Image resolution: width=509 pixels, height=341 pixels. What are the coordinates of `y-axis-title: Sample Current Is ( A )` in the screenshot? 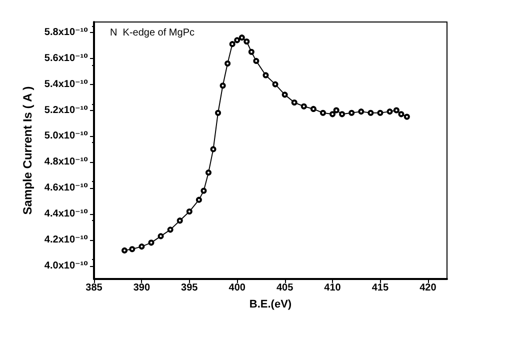 It's located at (27, 150).